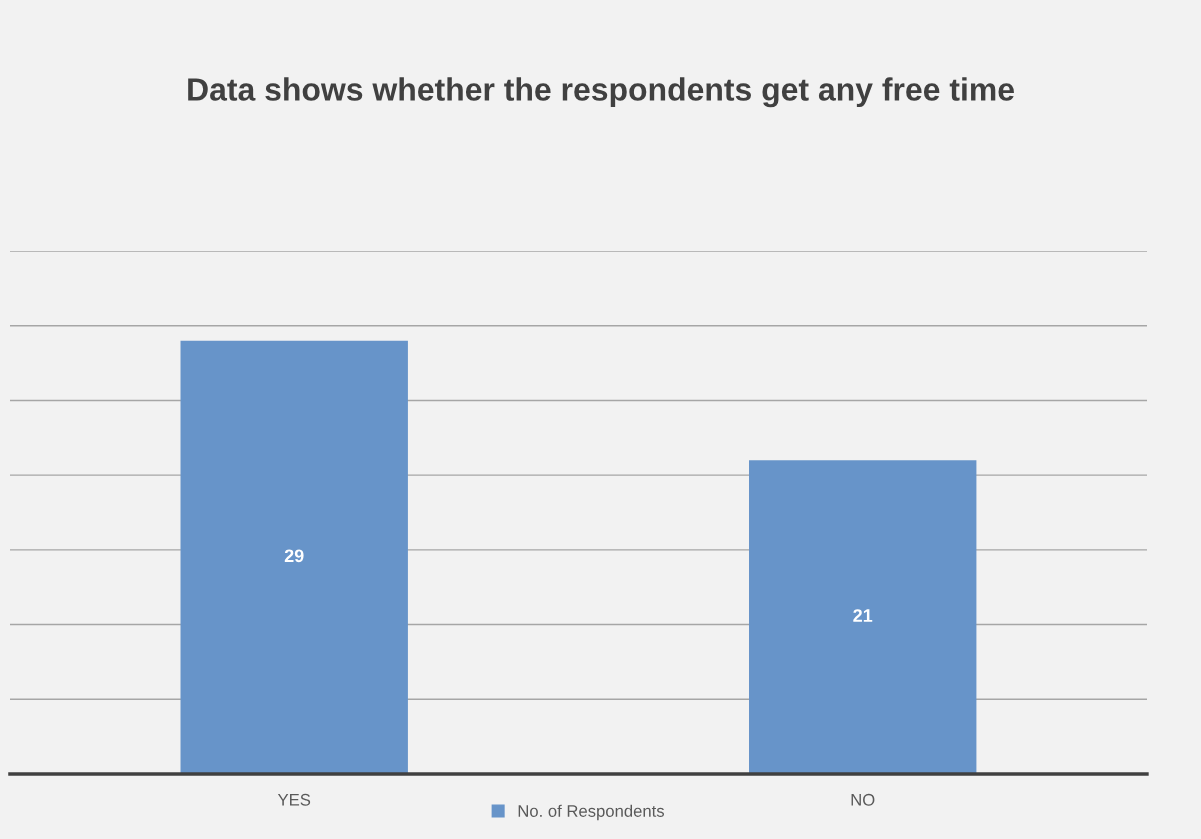  I want to click on data-label: 29, so click(294, 556).